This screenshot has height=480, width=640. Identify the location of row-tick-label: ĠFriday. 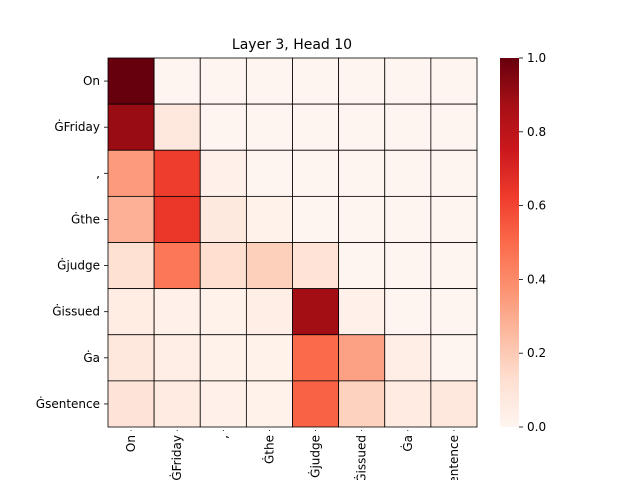
(77, 126).